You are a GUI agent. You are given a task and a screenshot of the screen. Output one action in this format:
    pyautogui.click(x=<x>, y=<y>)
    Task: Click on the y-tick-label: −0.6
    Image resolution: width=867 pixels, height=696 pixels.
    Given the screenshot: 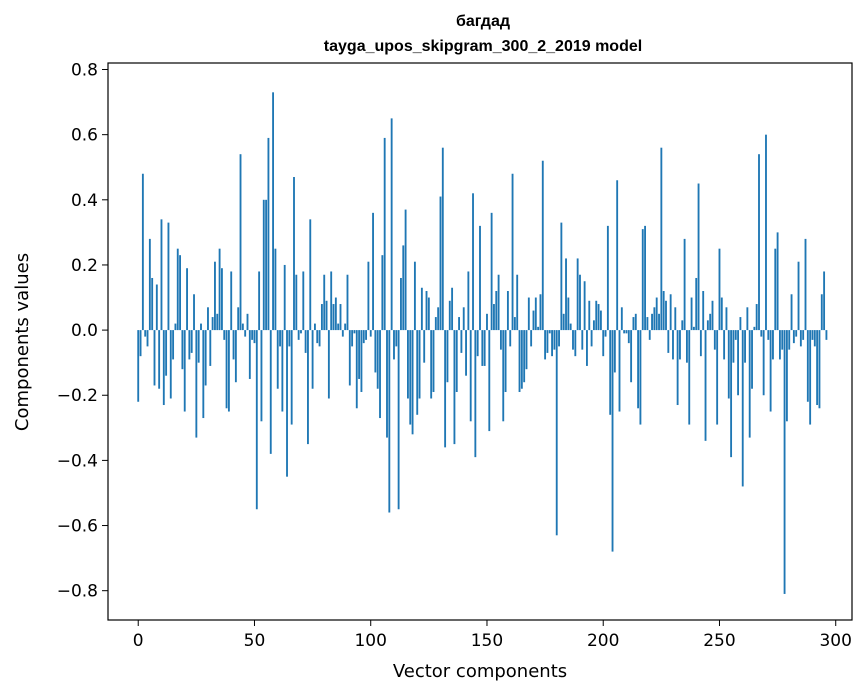 What is the action you would take?
    pyautogui.click(x=77, y=527)
    